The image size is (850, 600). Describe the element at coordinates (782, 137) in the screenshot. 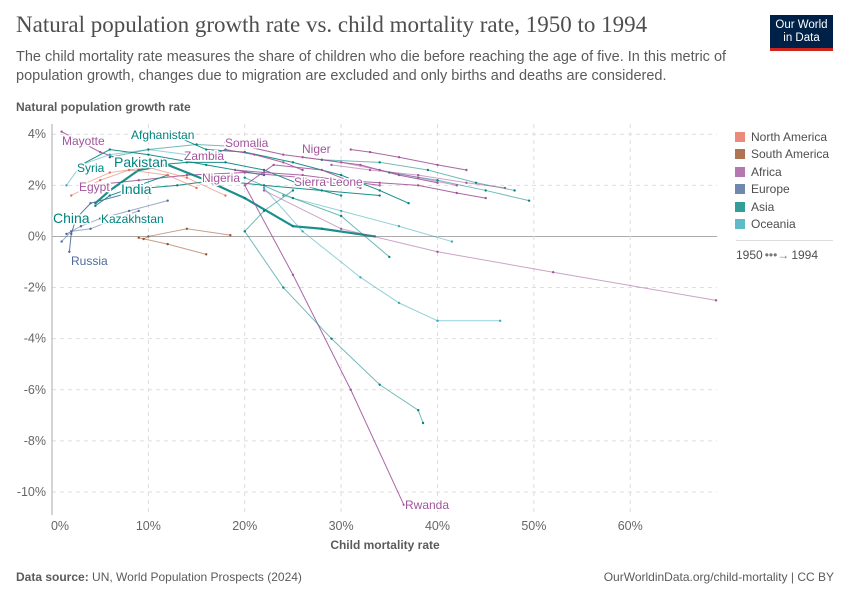

I see `legend-item: North America` at that location.